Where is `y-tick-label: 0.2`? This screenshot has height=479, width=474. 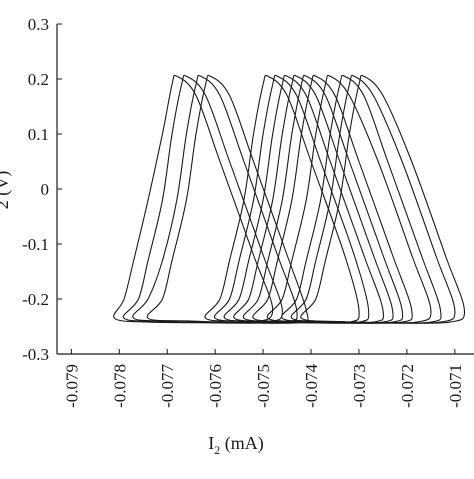
y-tick-label: 0.2 is located at coordinates (38, 79).